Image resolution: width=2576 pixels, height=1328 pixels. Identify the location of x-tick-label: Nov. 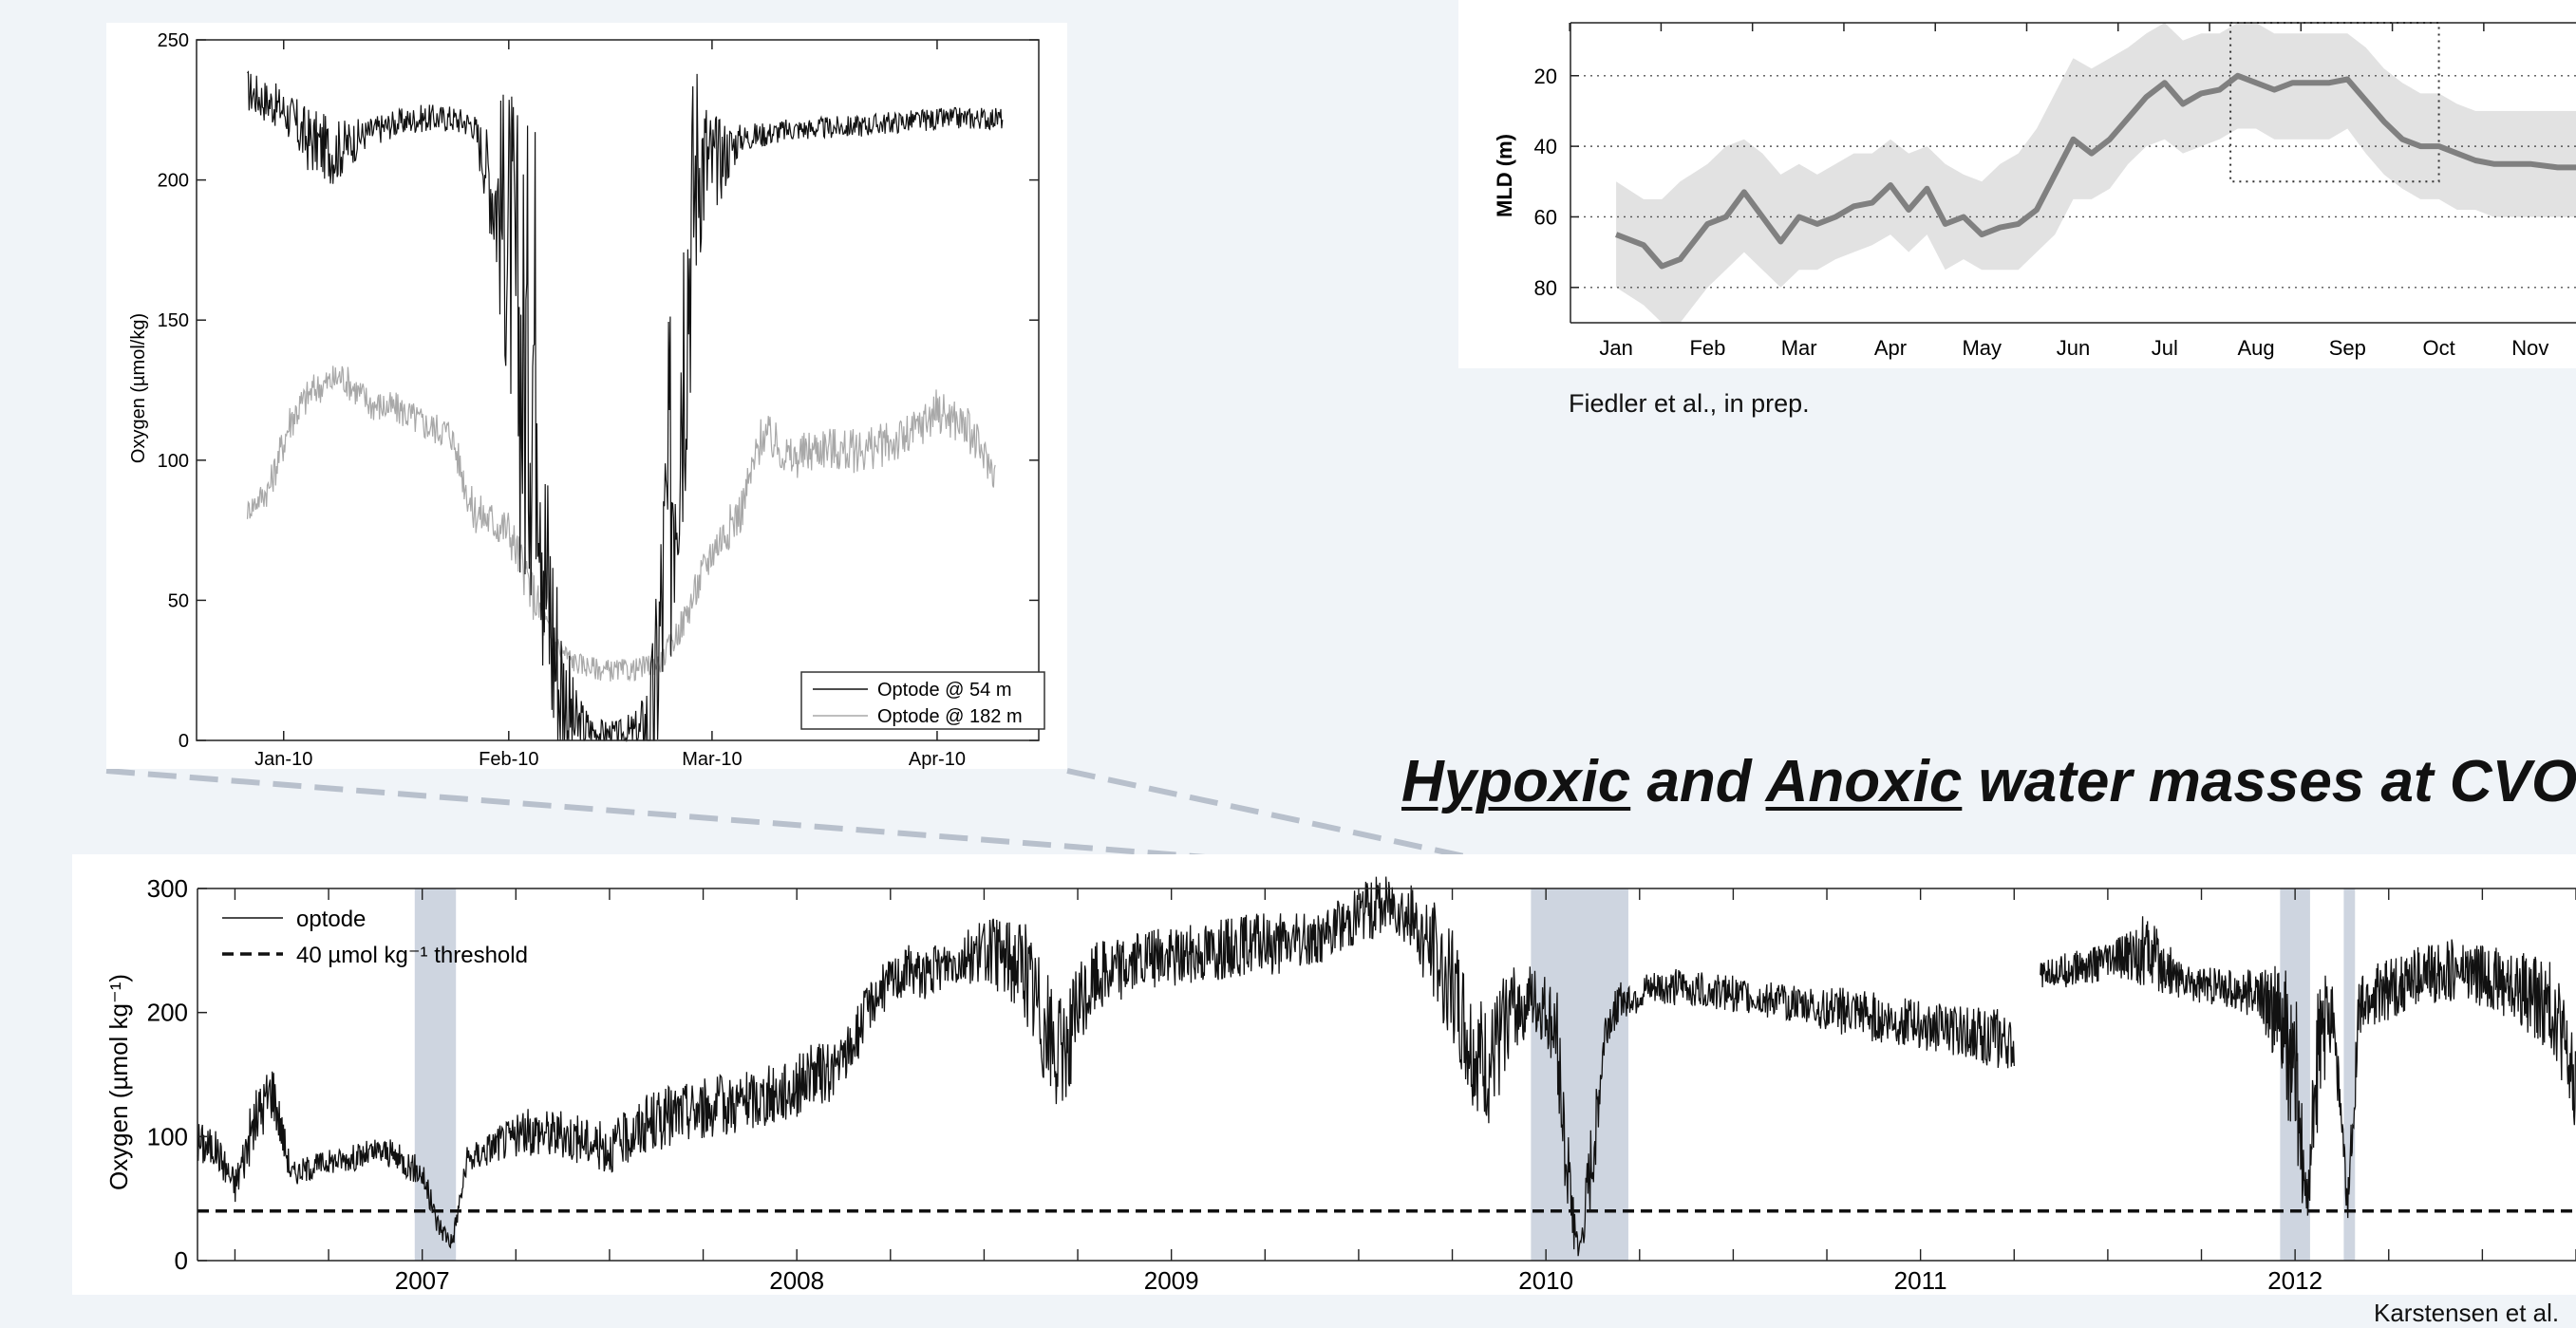
(2529, 348).